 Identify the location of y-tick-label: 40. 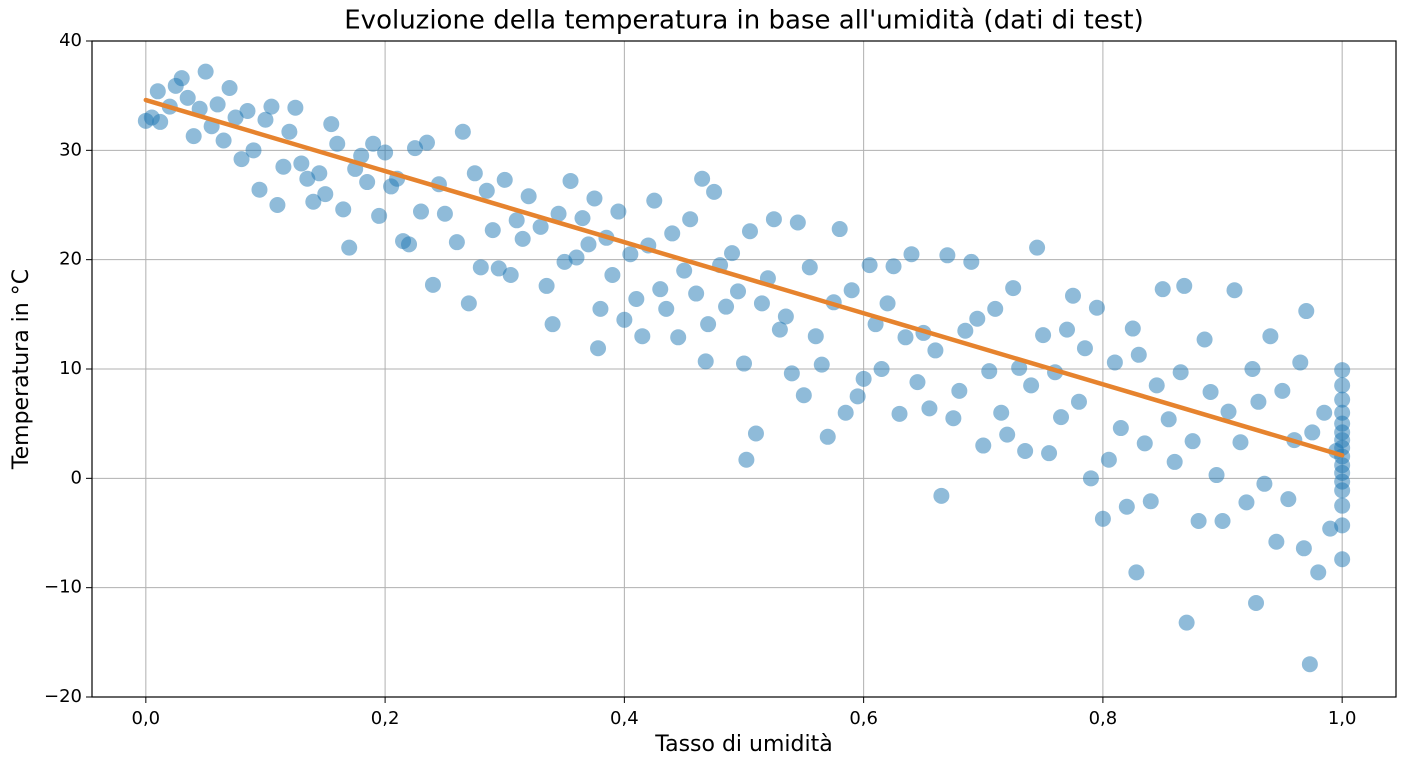
(70, 40).